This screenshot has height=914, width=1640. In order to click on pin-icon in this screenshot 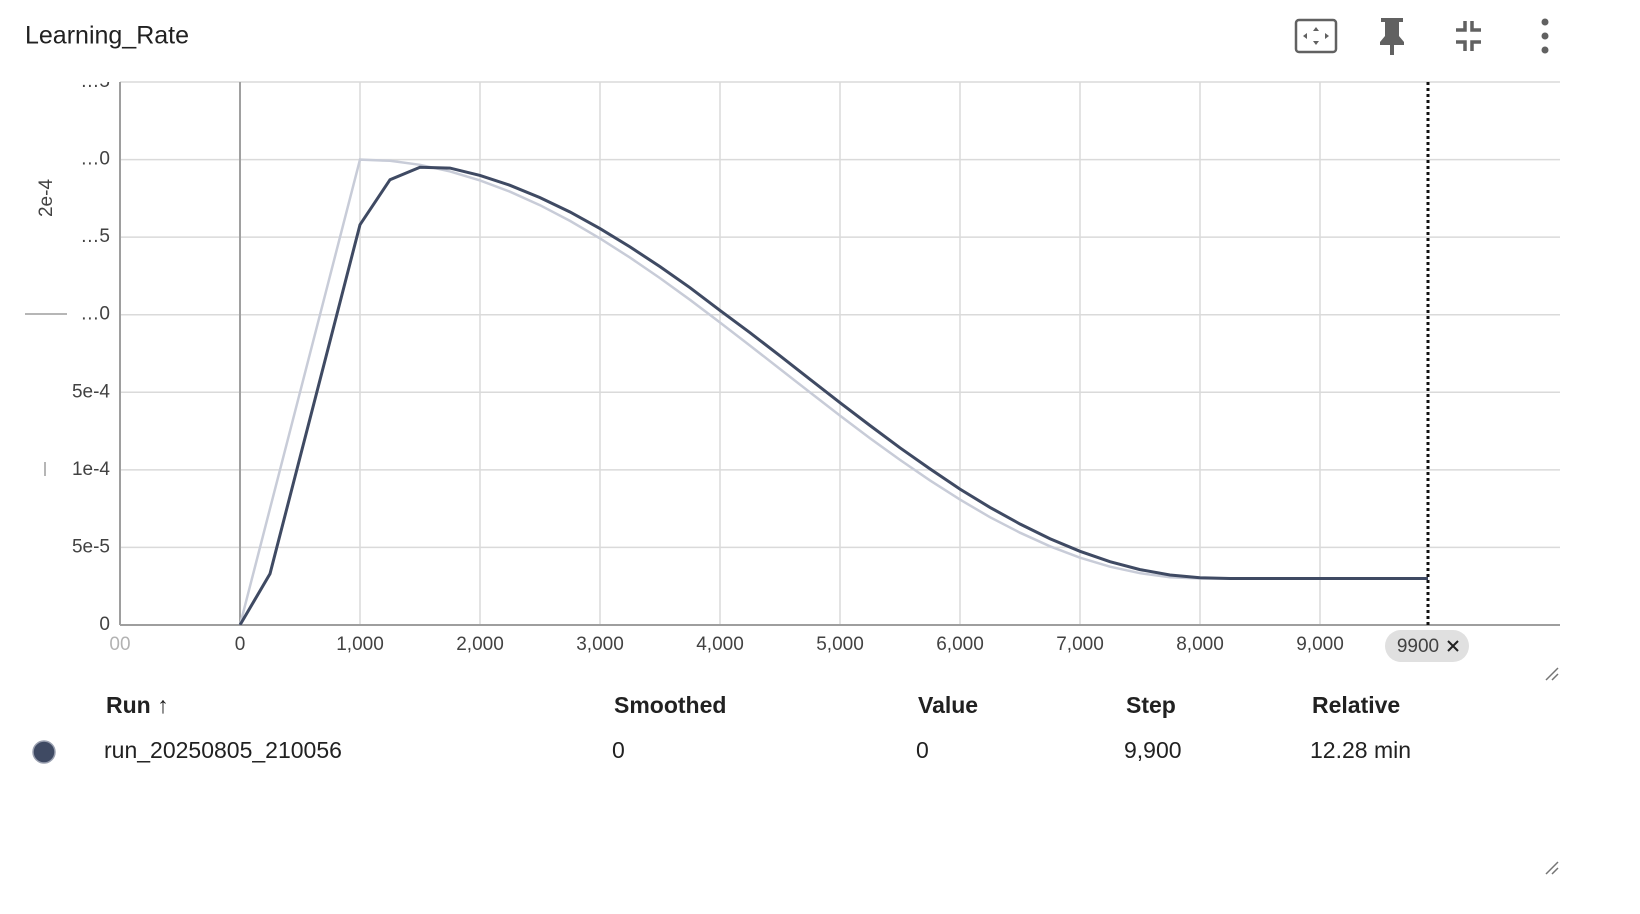, I will do `click(1392, 36)`.